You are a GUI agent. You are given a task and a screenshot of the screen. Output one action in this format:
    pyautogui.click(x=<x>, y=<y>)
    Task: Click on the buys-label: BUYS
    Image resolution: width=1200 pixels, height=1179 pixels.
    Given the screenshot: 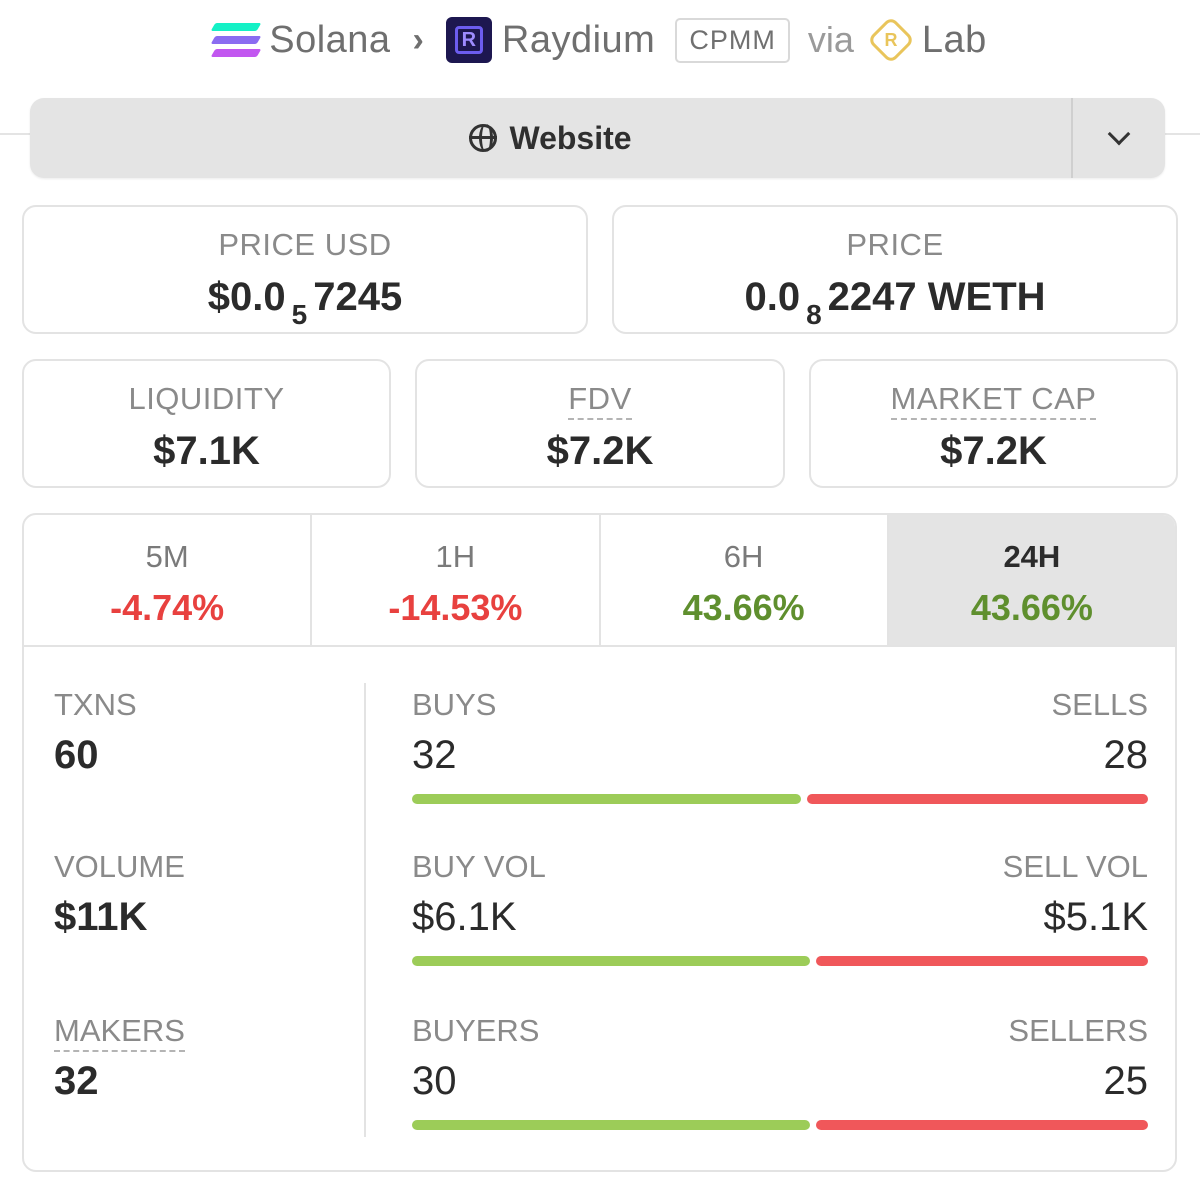 What is the action you would take?
    pyautogui.click(x=454, y=704)
    